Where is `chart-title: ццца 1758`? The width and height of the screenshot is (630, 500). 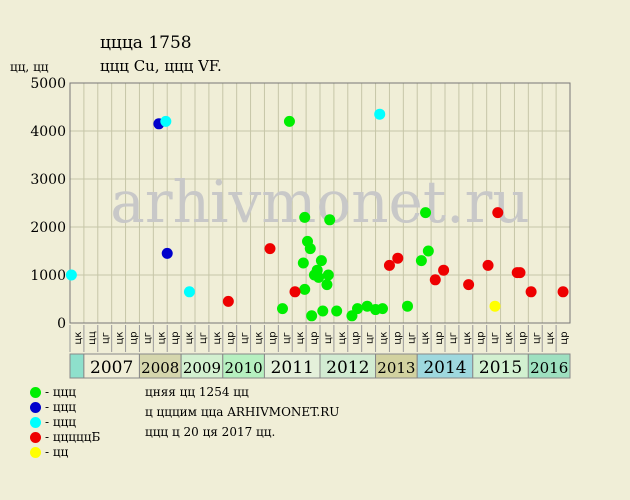 chart-title: ццца 1758 is located at coordinates (146, 43).